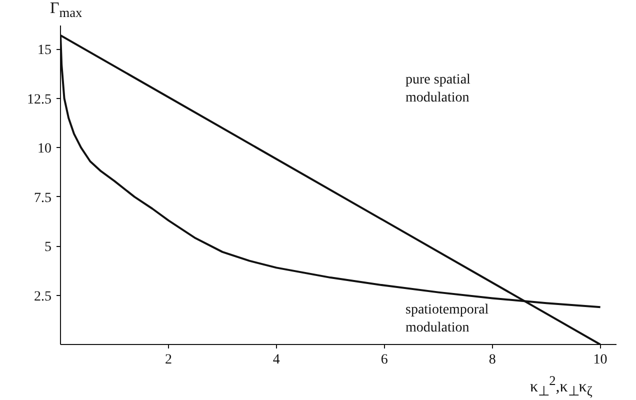 The width and height of the screenshot is (636, 400). I want to click on y-tick-label: 15, so click(45, 50).